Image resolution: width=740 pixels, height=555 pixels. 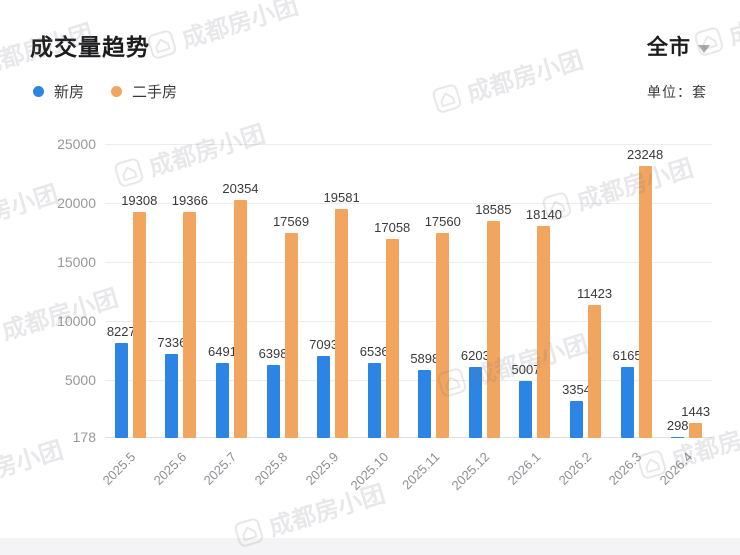 I want to click on bar-value-label: 19581, so click(x=341, y=197).